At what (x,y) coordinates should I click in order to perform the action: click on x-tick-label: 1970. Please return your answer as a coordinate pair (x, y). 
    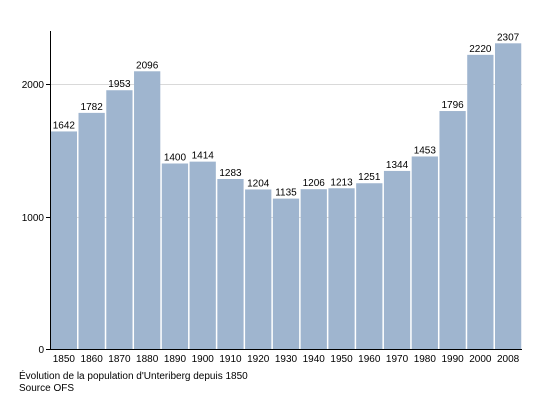
    Looking at the image, I should click on (397, 359).